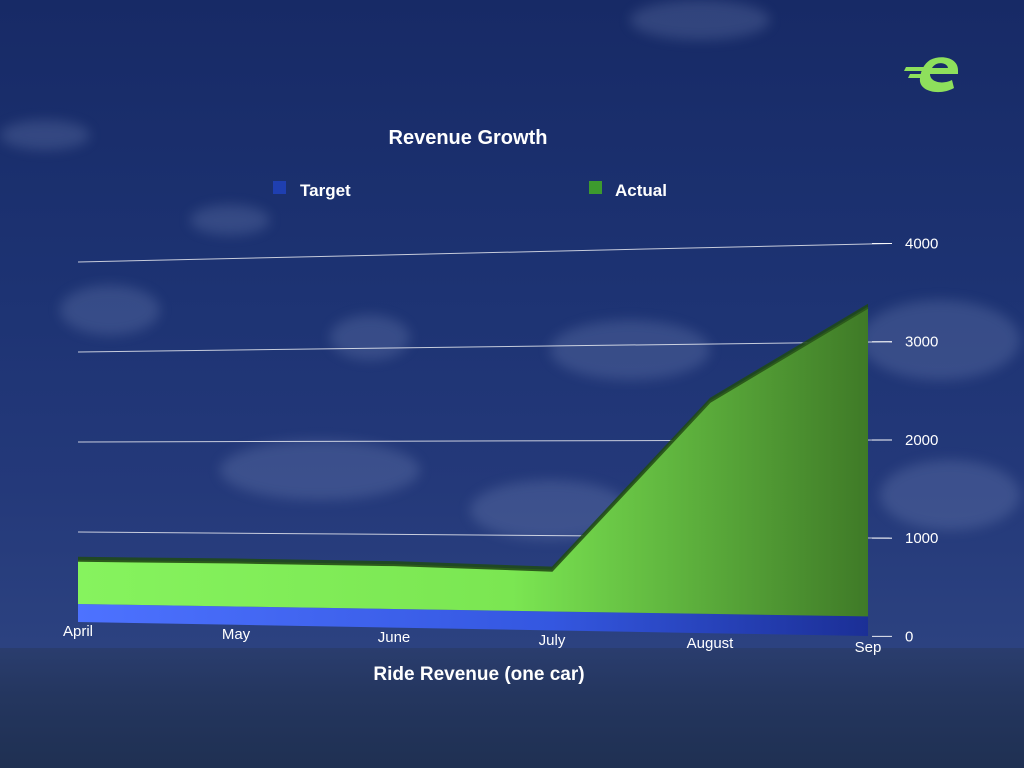  What do you see at coordinates (641, 190) in the screenshot?
I see `legend-label-actual: Actual` at bounding box center [641, 190].